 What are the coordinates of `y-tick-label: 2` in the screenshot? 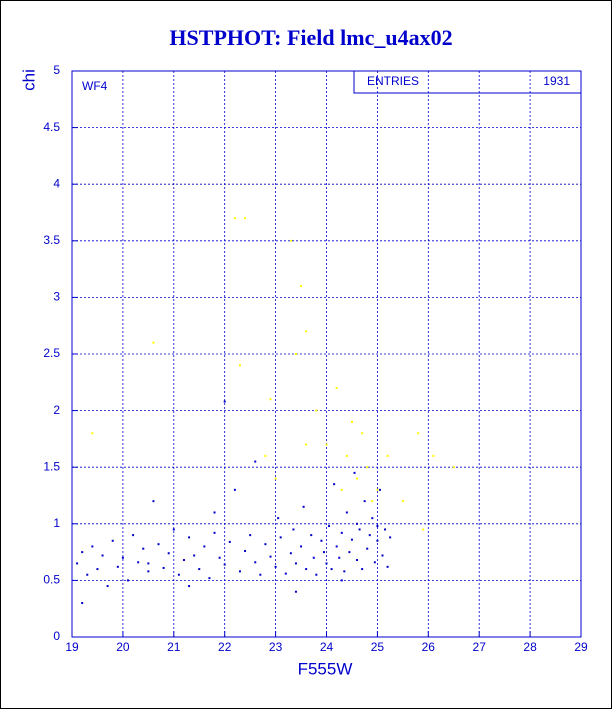 It's located at (56, 410).